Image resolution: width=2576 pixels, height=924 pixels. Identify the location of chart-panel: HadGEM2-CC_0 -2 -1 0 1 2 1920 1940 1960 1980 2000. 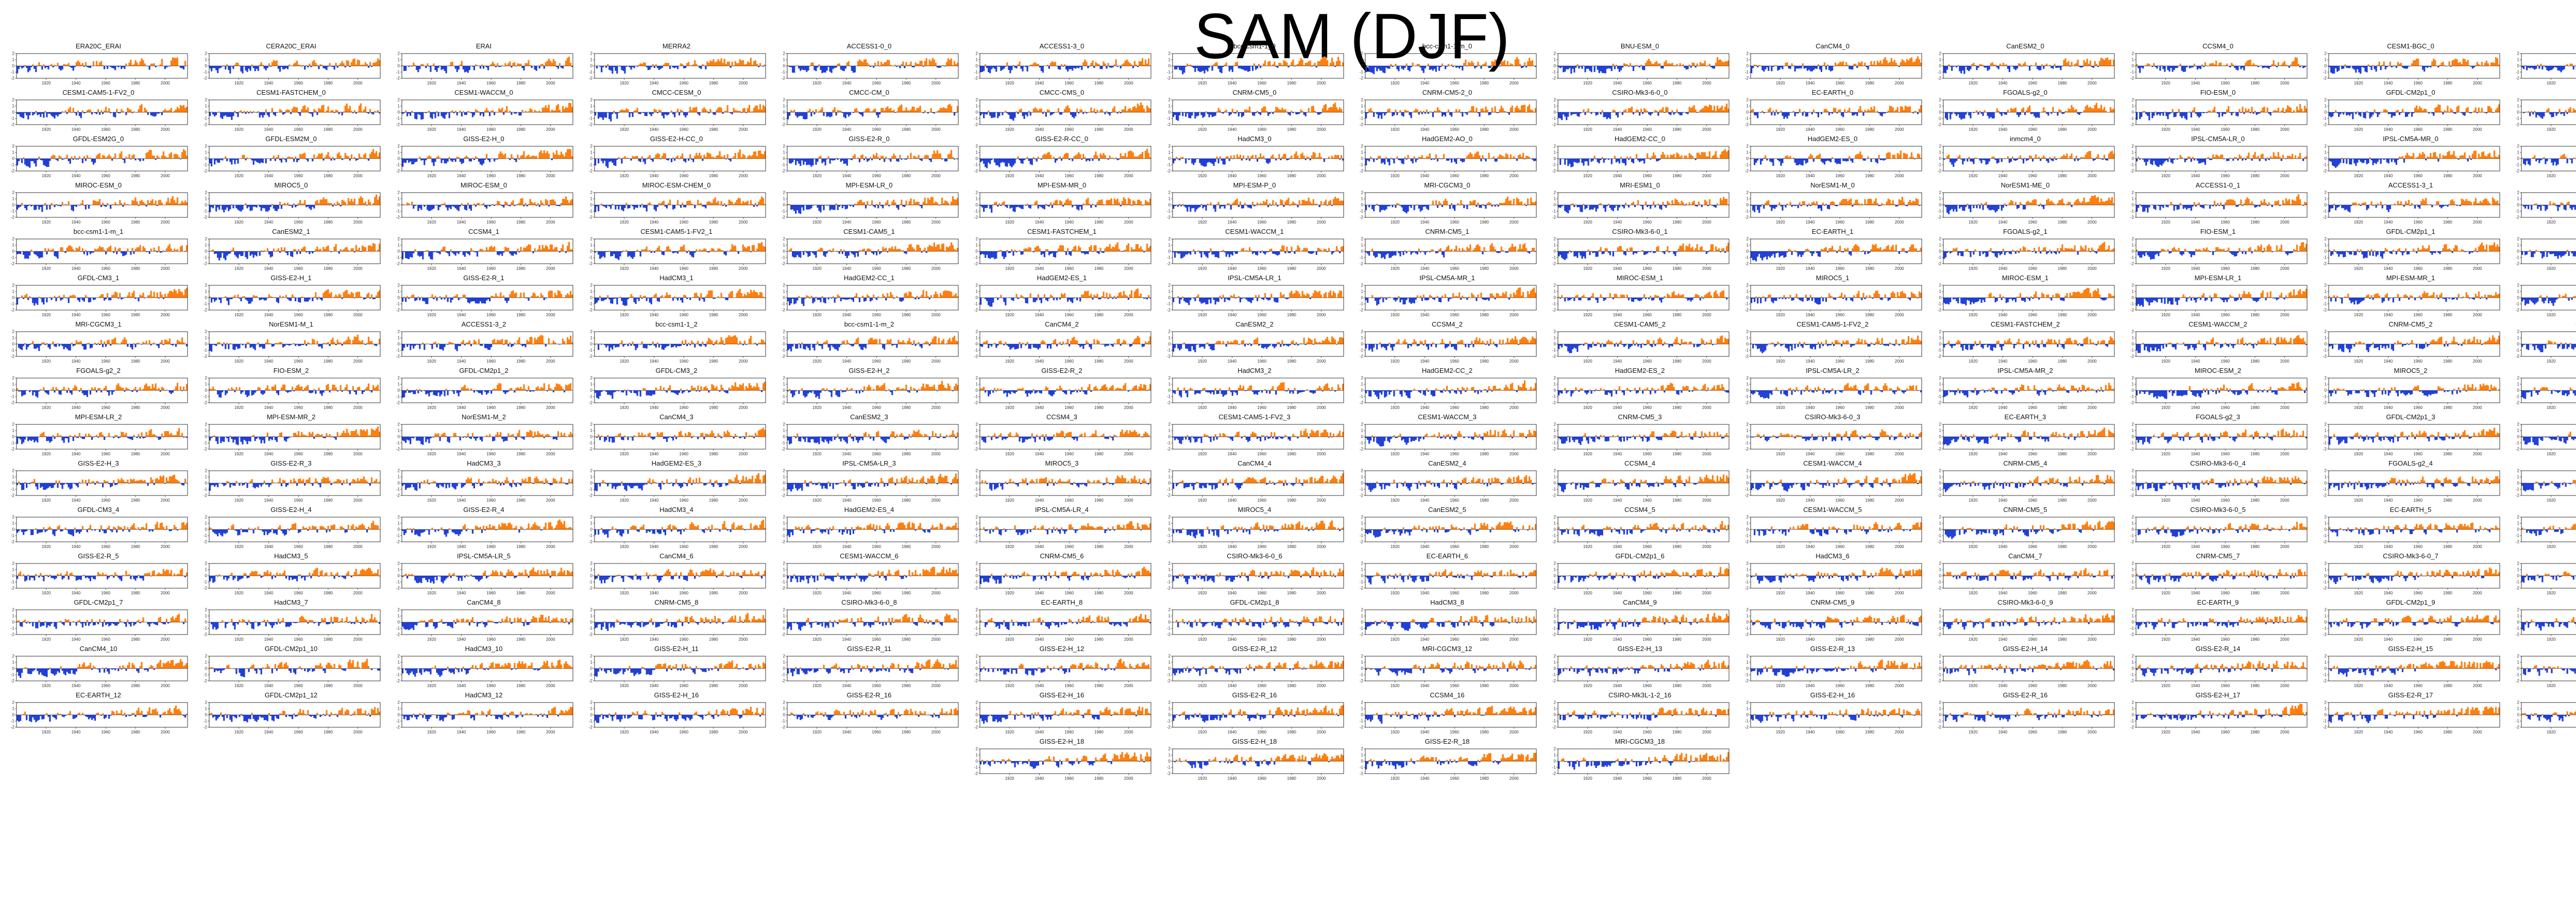
(1640, 160).